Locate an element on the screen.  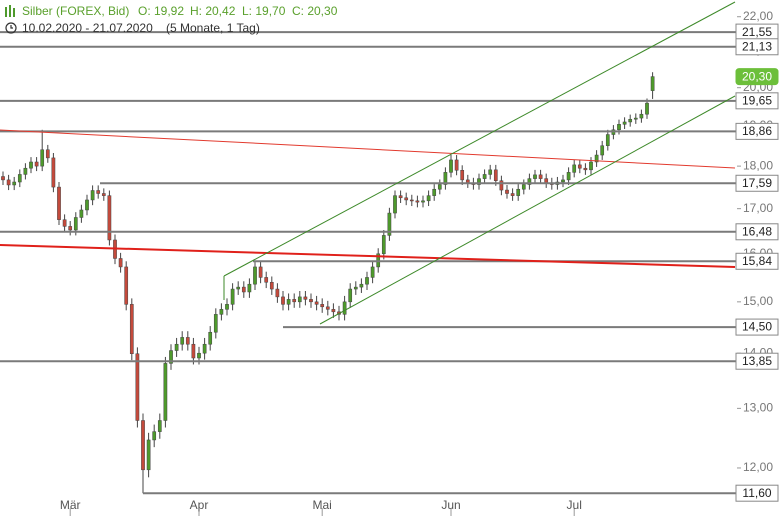
level-label: 20,30 is located at coordinates (757, 76).